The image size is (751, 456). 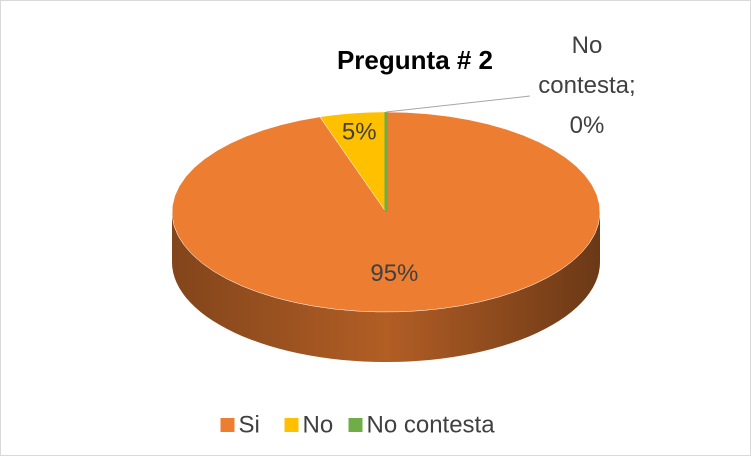 What do you see at coordinates (394, 273) in the screenshot?
I see `data-label: 95%` at bounding box center [394, 273].